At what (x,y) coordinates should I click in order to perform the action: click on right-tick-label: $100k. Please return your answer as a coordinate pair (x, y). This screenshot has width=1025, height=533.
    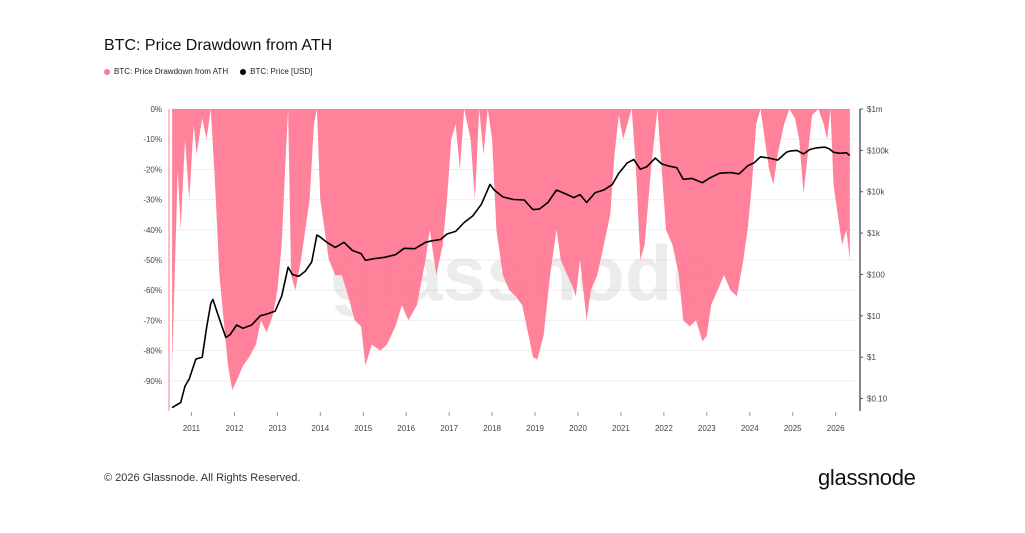
    Looking at the image, I should click on (878, 150).